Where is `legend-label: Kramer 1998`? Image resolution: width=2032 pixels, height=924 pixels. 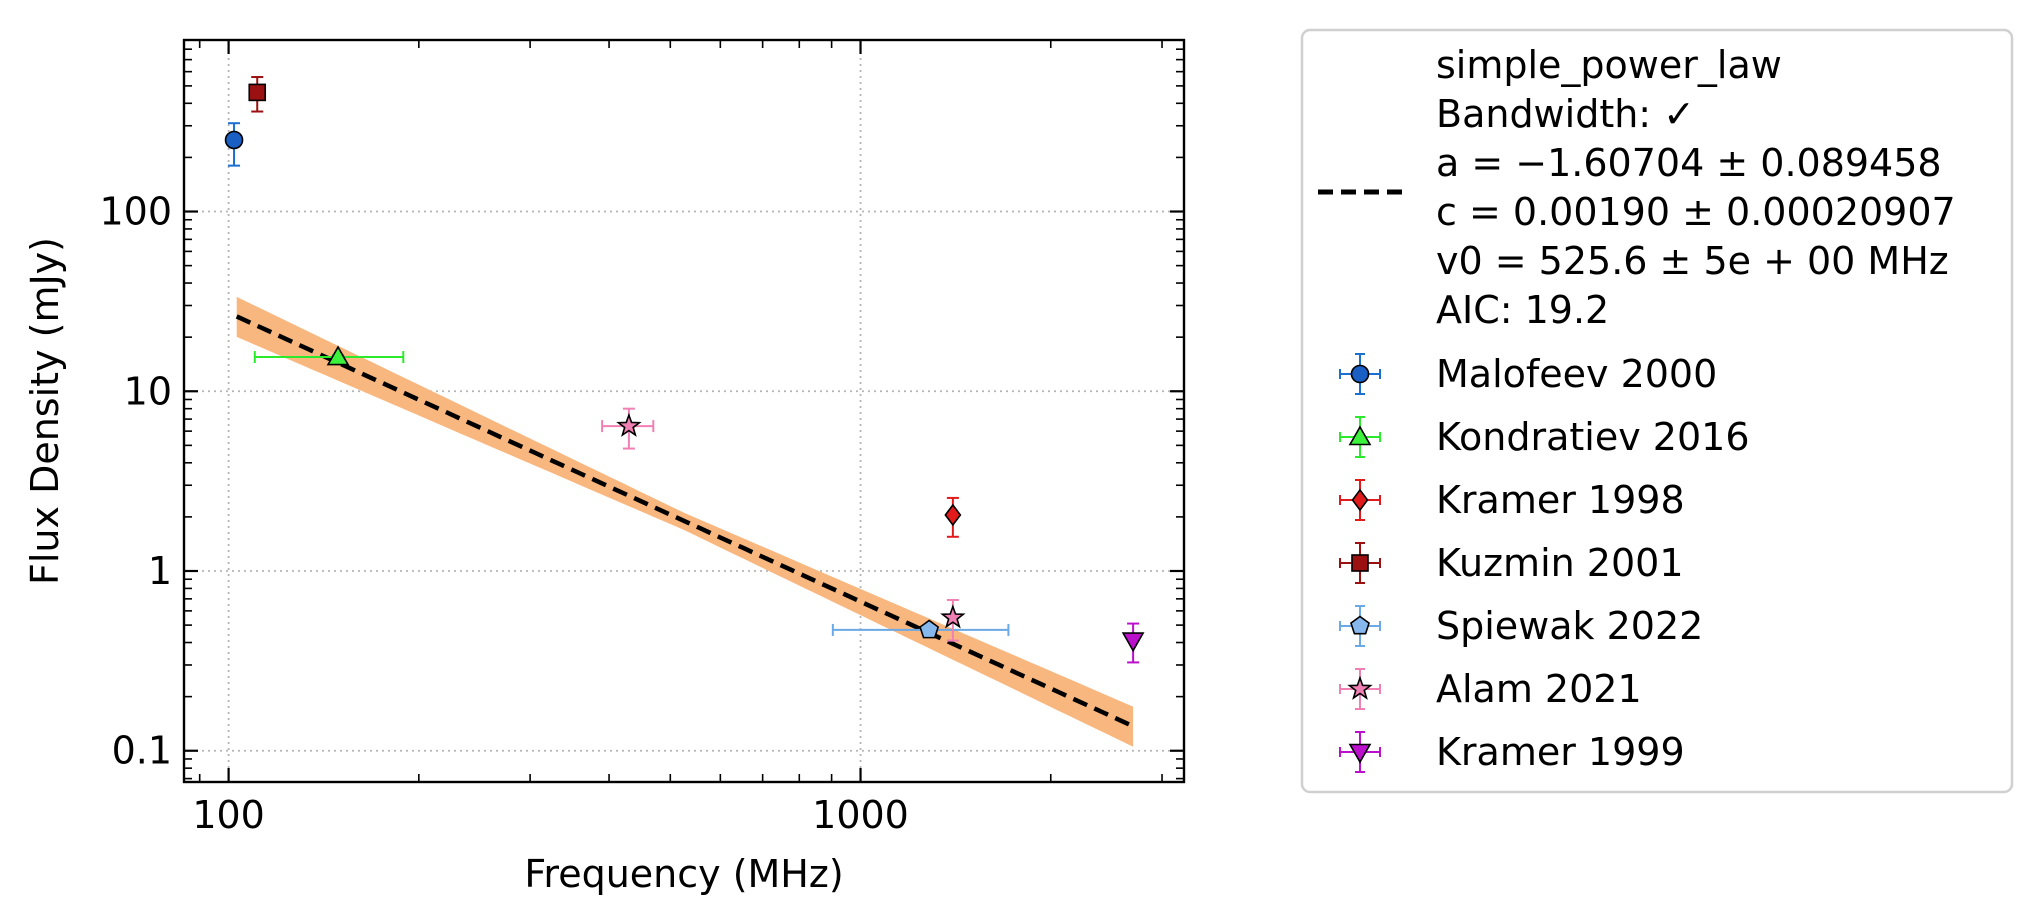 legend-label: Kramer 1998 is located at coordinates (1560, 500).